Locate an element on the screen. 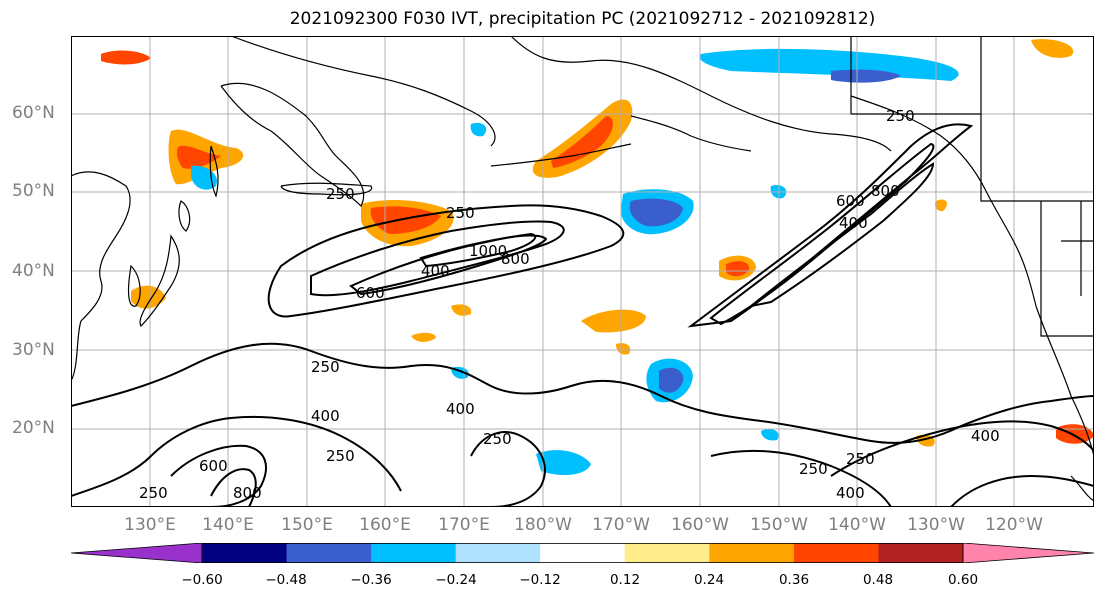 The width and height of the screenshot is (1105, 601). lon-label-140w: 140°W is located at coordinates (857, 525).